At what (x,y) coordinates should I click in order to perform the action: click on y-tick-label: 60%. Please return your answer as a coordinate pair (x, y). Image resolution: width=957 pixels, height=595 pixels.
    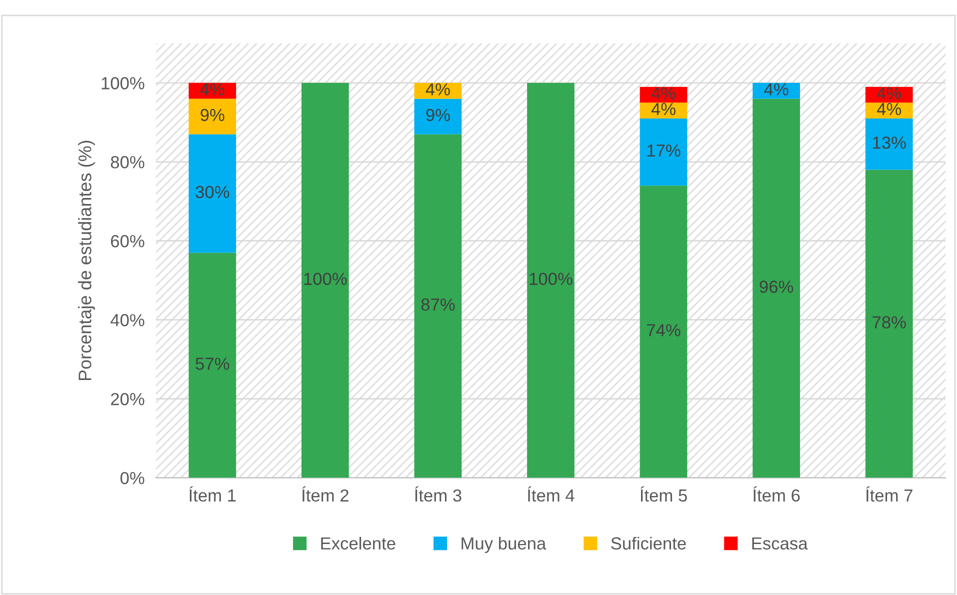
    Looking at the image, I should click on (127, 241).